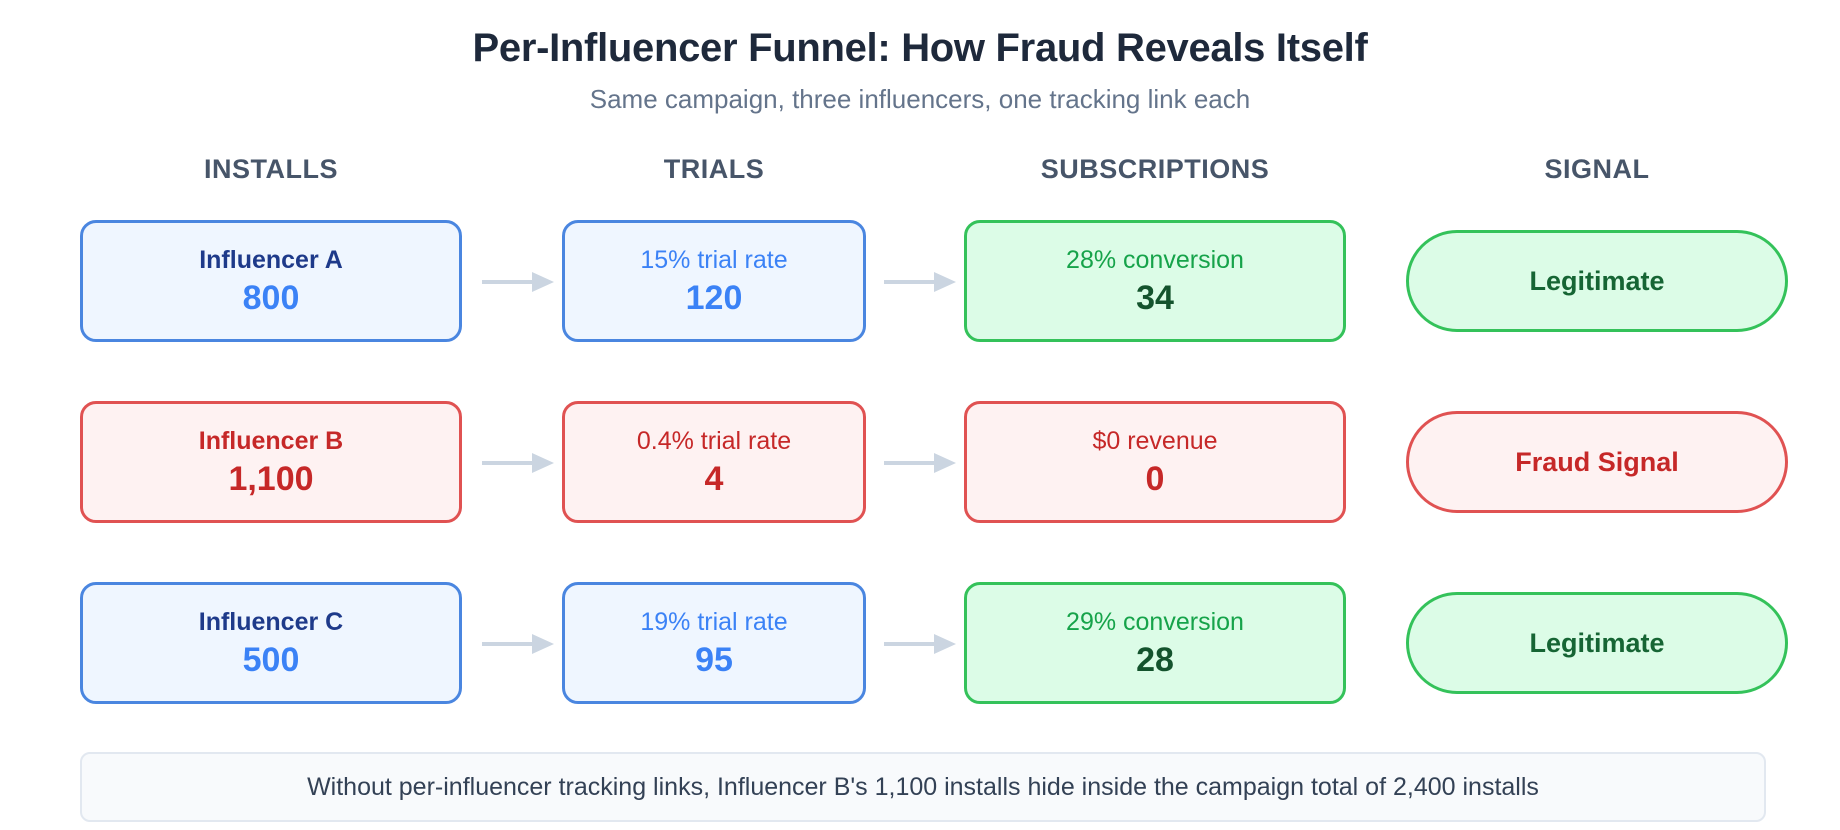 The image size is (1840, 830). What do you see at coordinates (1597, 462) in the screenshot?
I see `signal-badge-influencer-b: Fraud Signal` at bounding box center [1597, 462].